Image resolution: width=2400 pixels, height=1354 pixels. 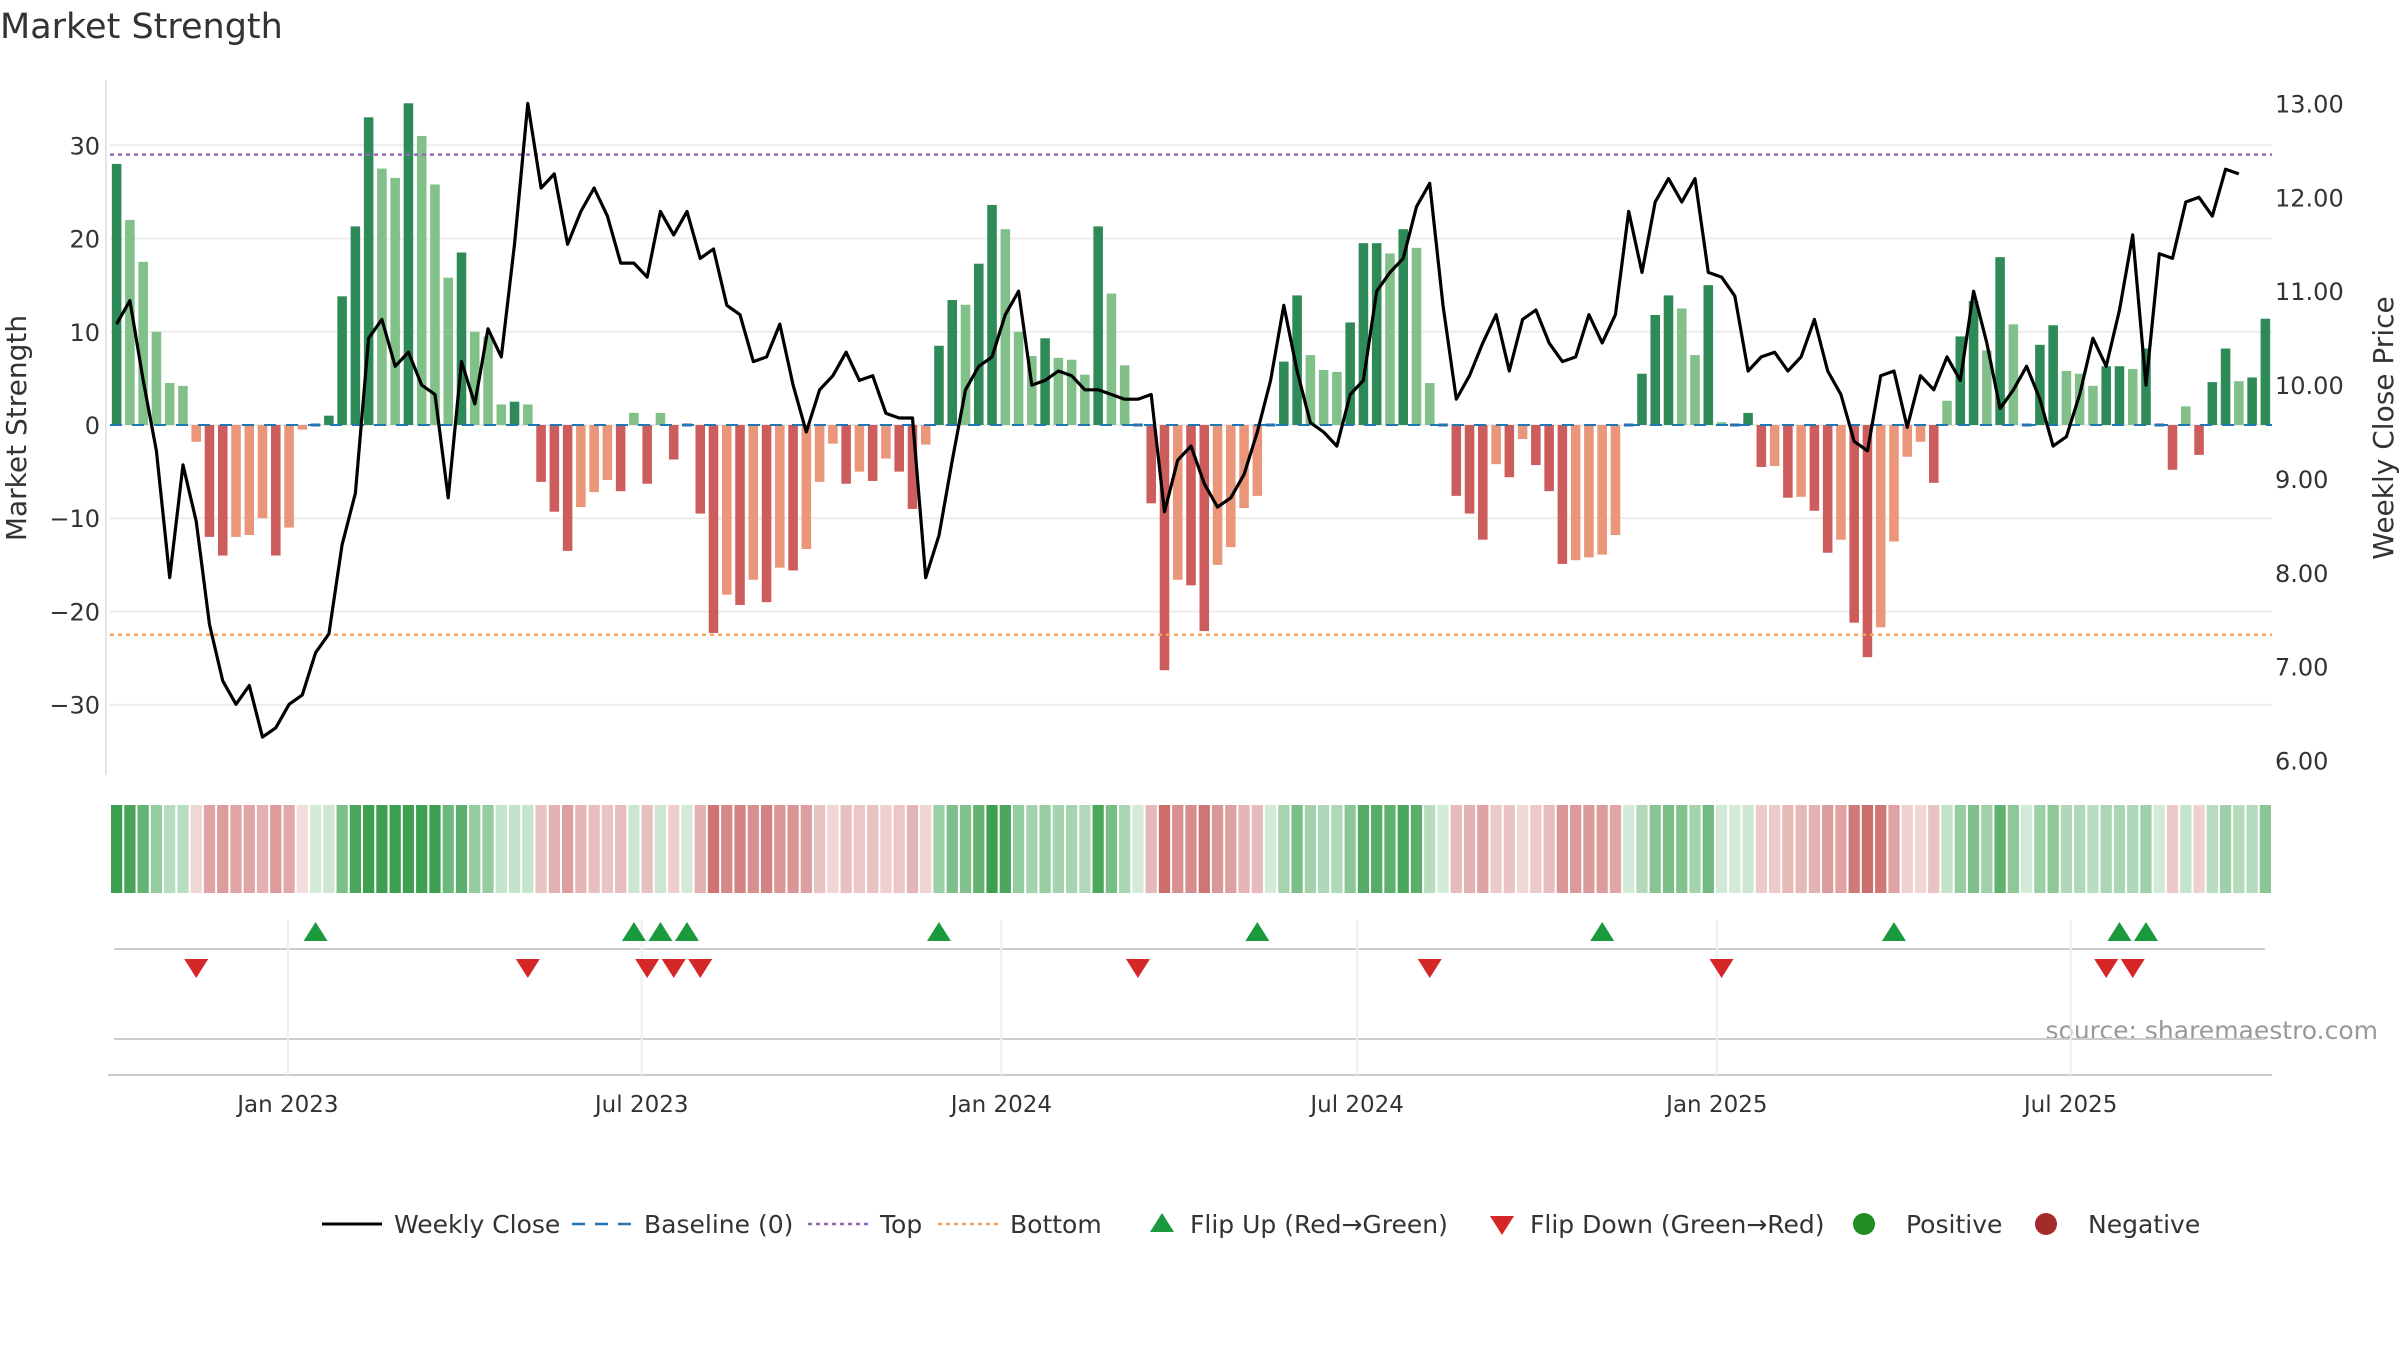 What do you see at coordinates (1171, 950) in the screenshot?
I see `flip-markers` at bounding box center [1171, 950].